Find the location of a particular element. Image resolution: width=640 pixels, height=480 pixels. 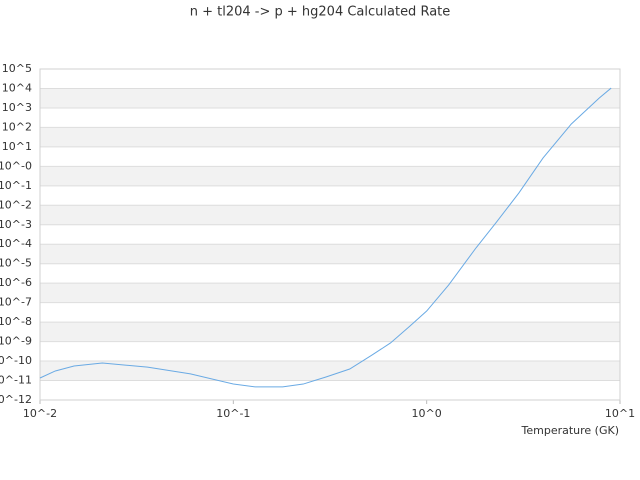

y-tick-label: 10^-2 is located at coordinates (16, 204).